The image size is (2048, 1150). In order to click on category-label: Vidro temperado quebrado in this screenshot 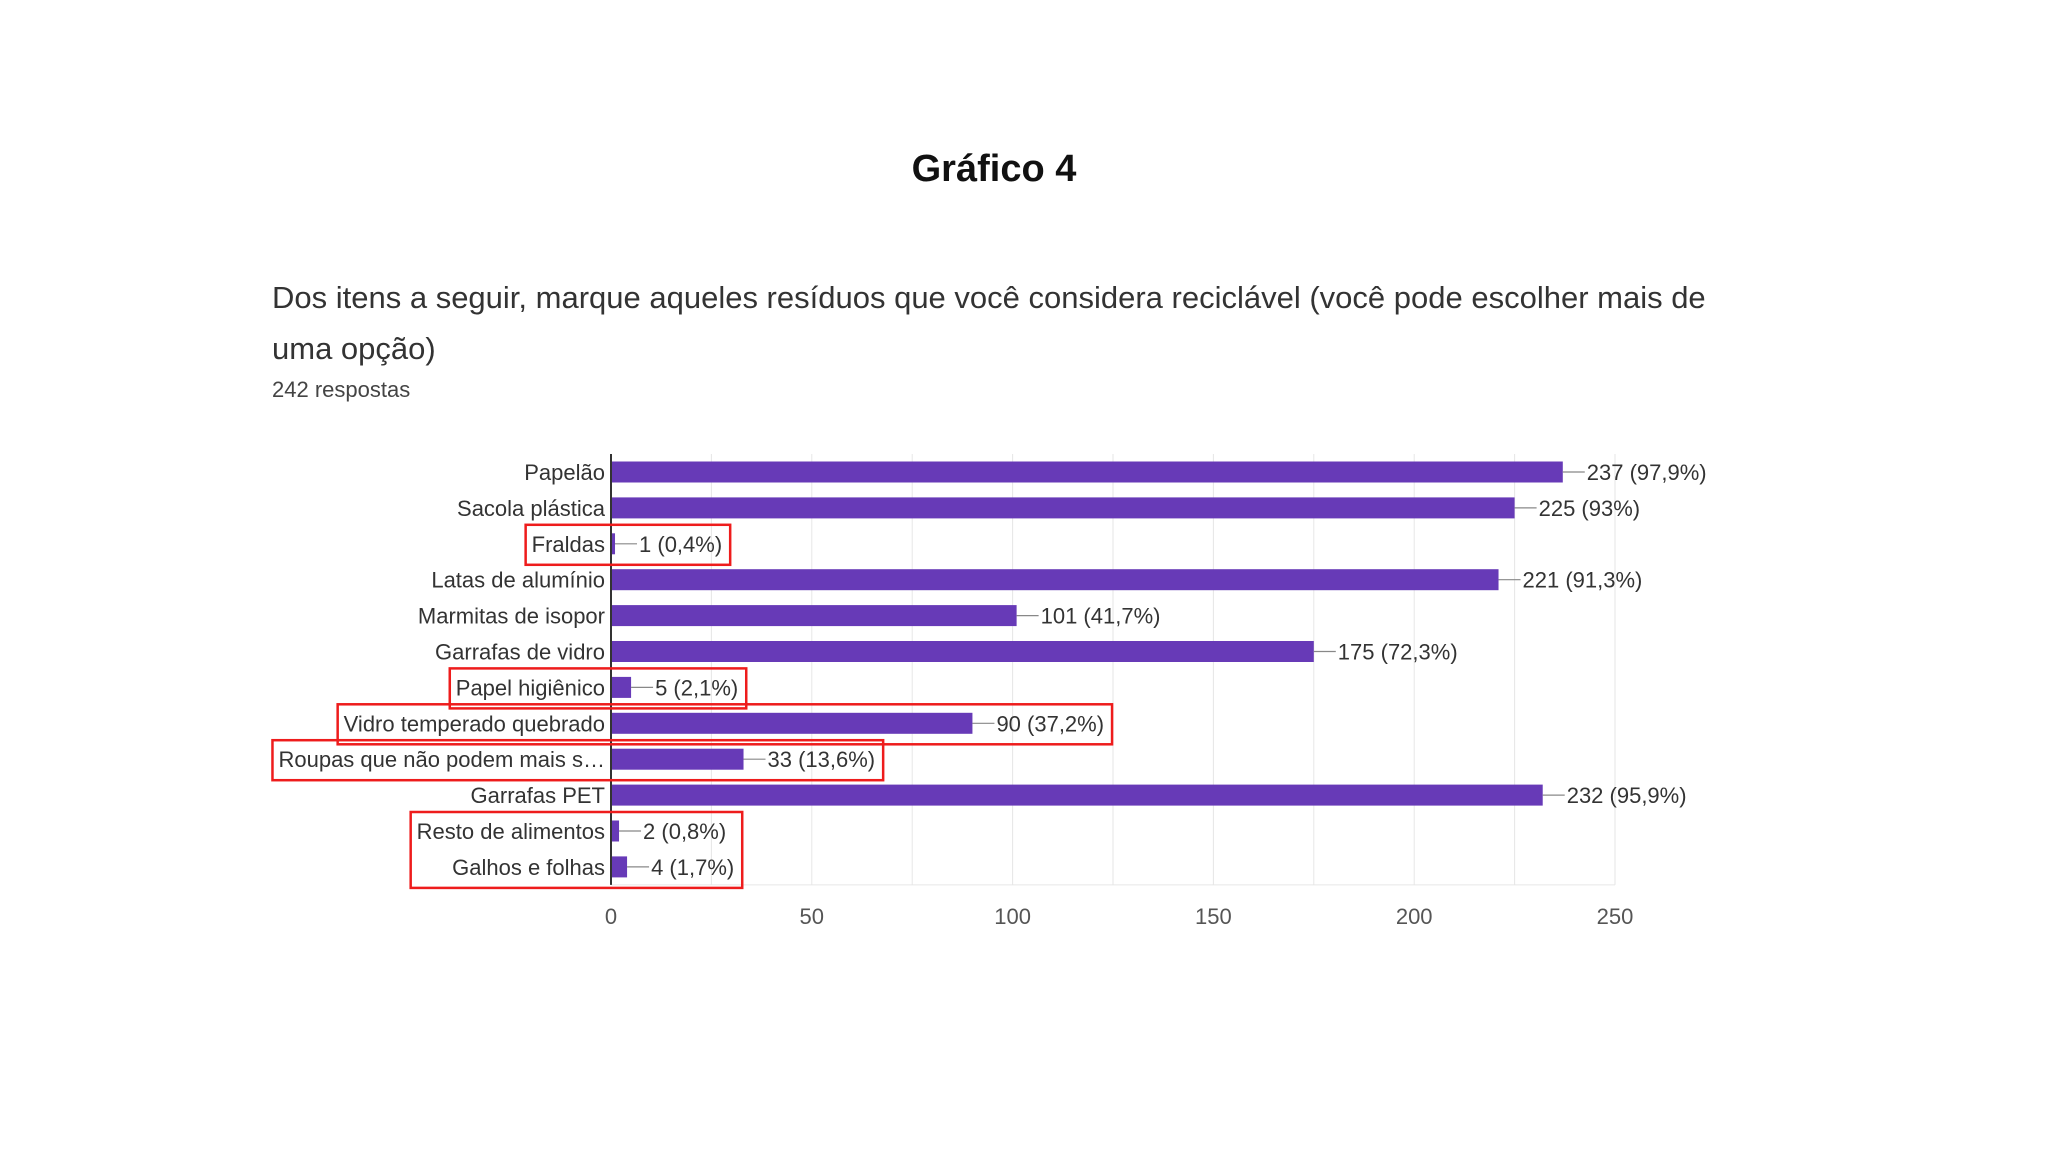, I will do `click(474, 723)`.